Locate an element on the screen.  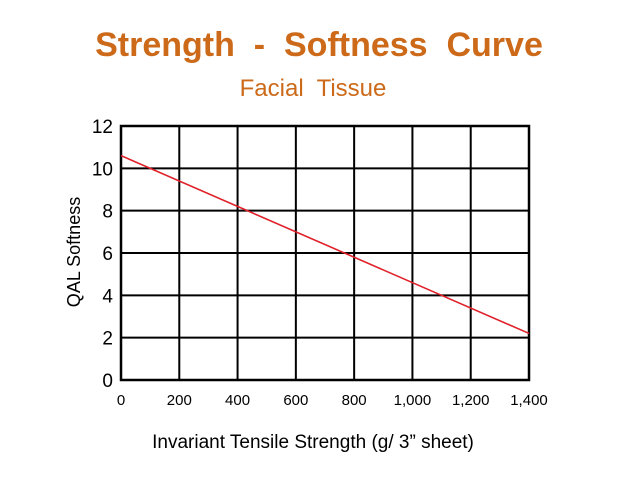
chart-title: Strength - Softness Curve is located at coordinates (319, 45).